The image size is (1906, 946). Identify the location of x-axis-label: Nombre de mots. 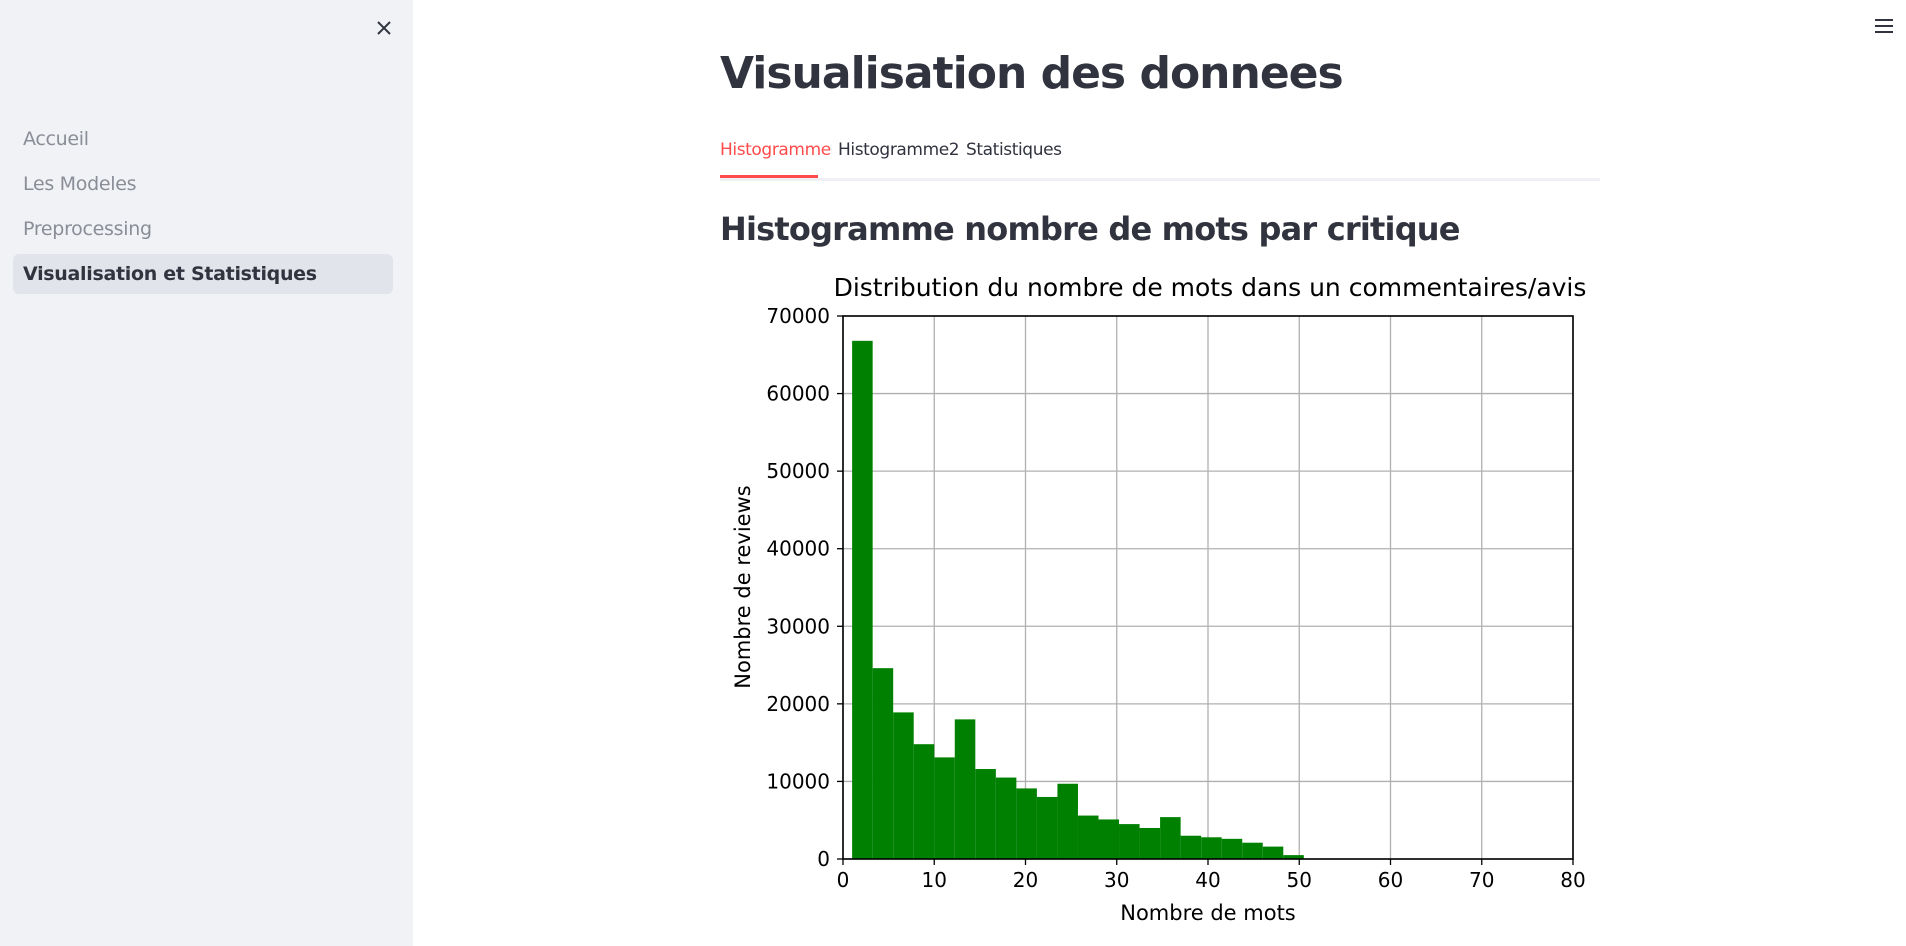
(1208, 913).